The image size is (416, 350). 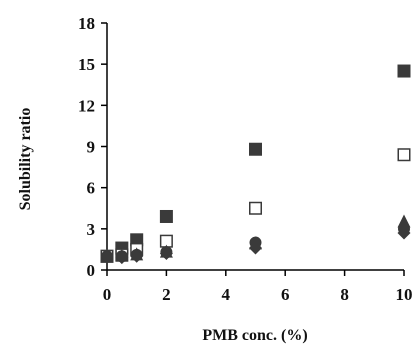 I want to click on y-tick-label: 15, so click(x=86, y=64).